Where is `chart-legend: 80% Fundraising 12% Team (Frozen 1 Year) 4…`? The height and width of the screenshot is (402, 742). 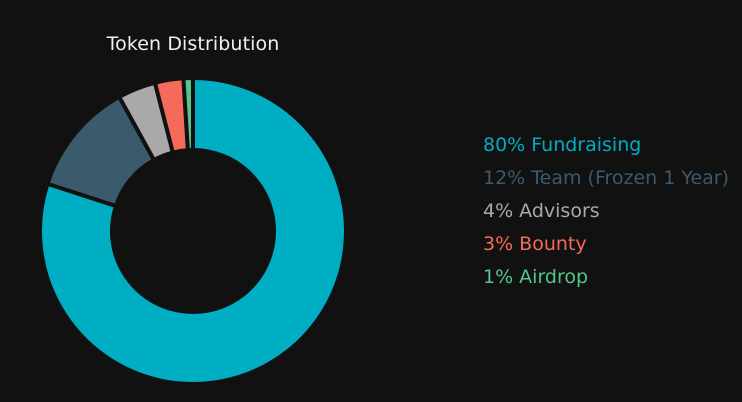
chart-legend: 80% Fundraising 12% Team (Frozen 1 Year) 4… is located at coordinates (606, 212).